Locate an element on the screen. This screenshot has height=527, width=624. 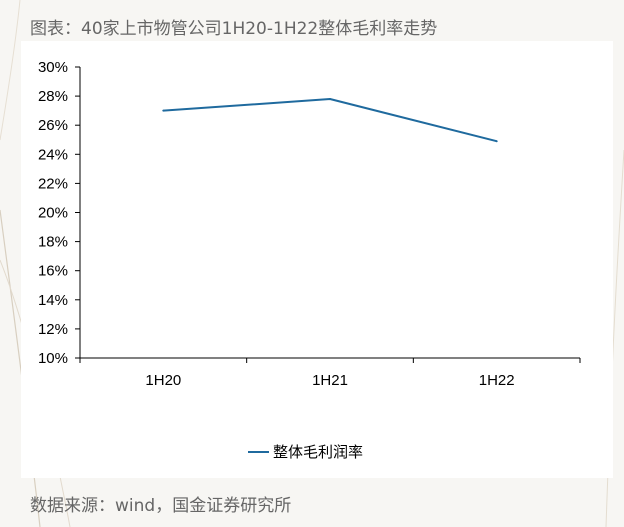
y-tick-label: 24% is located at coordinates (53, 154).